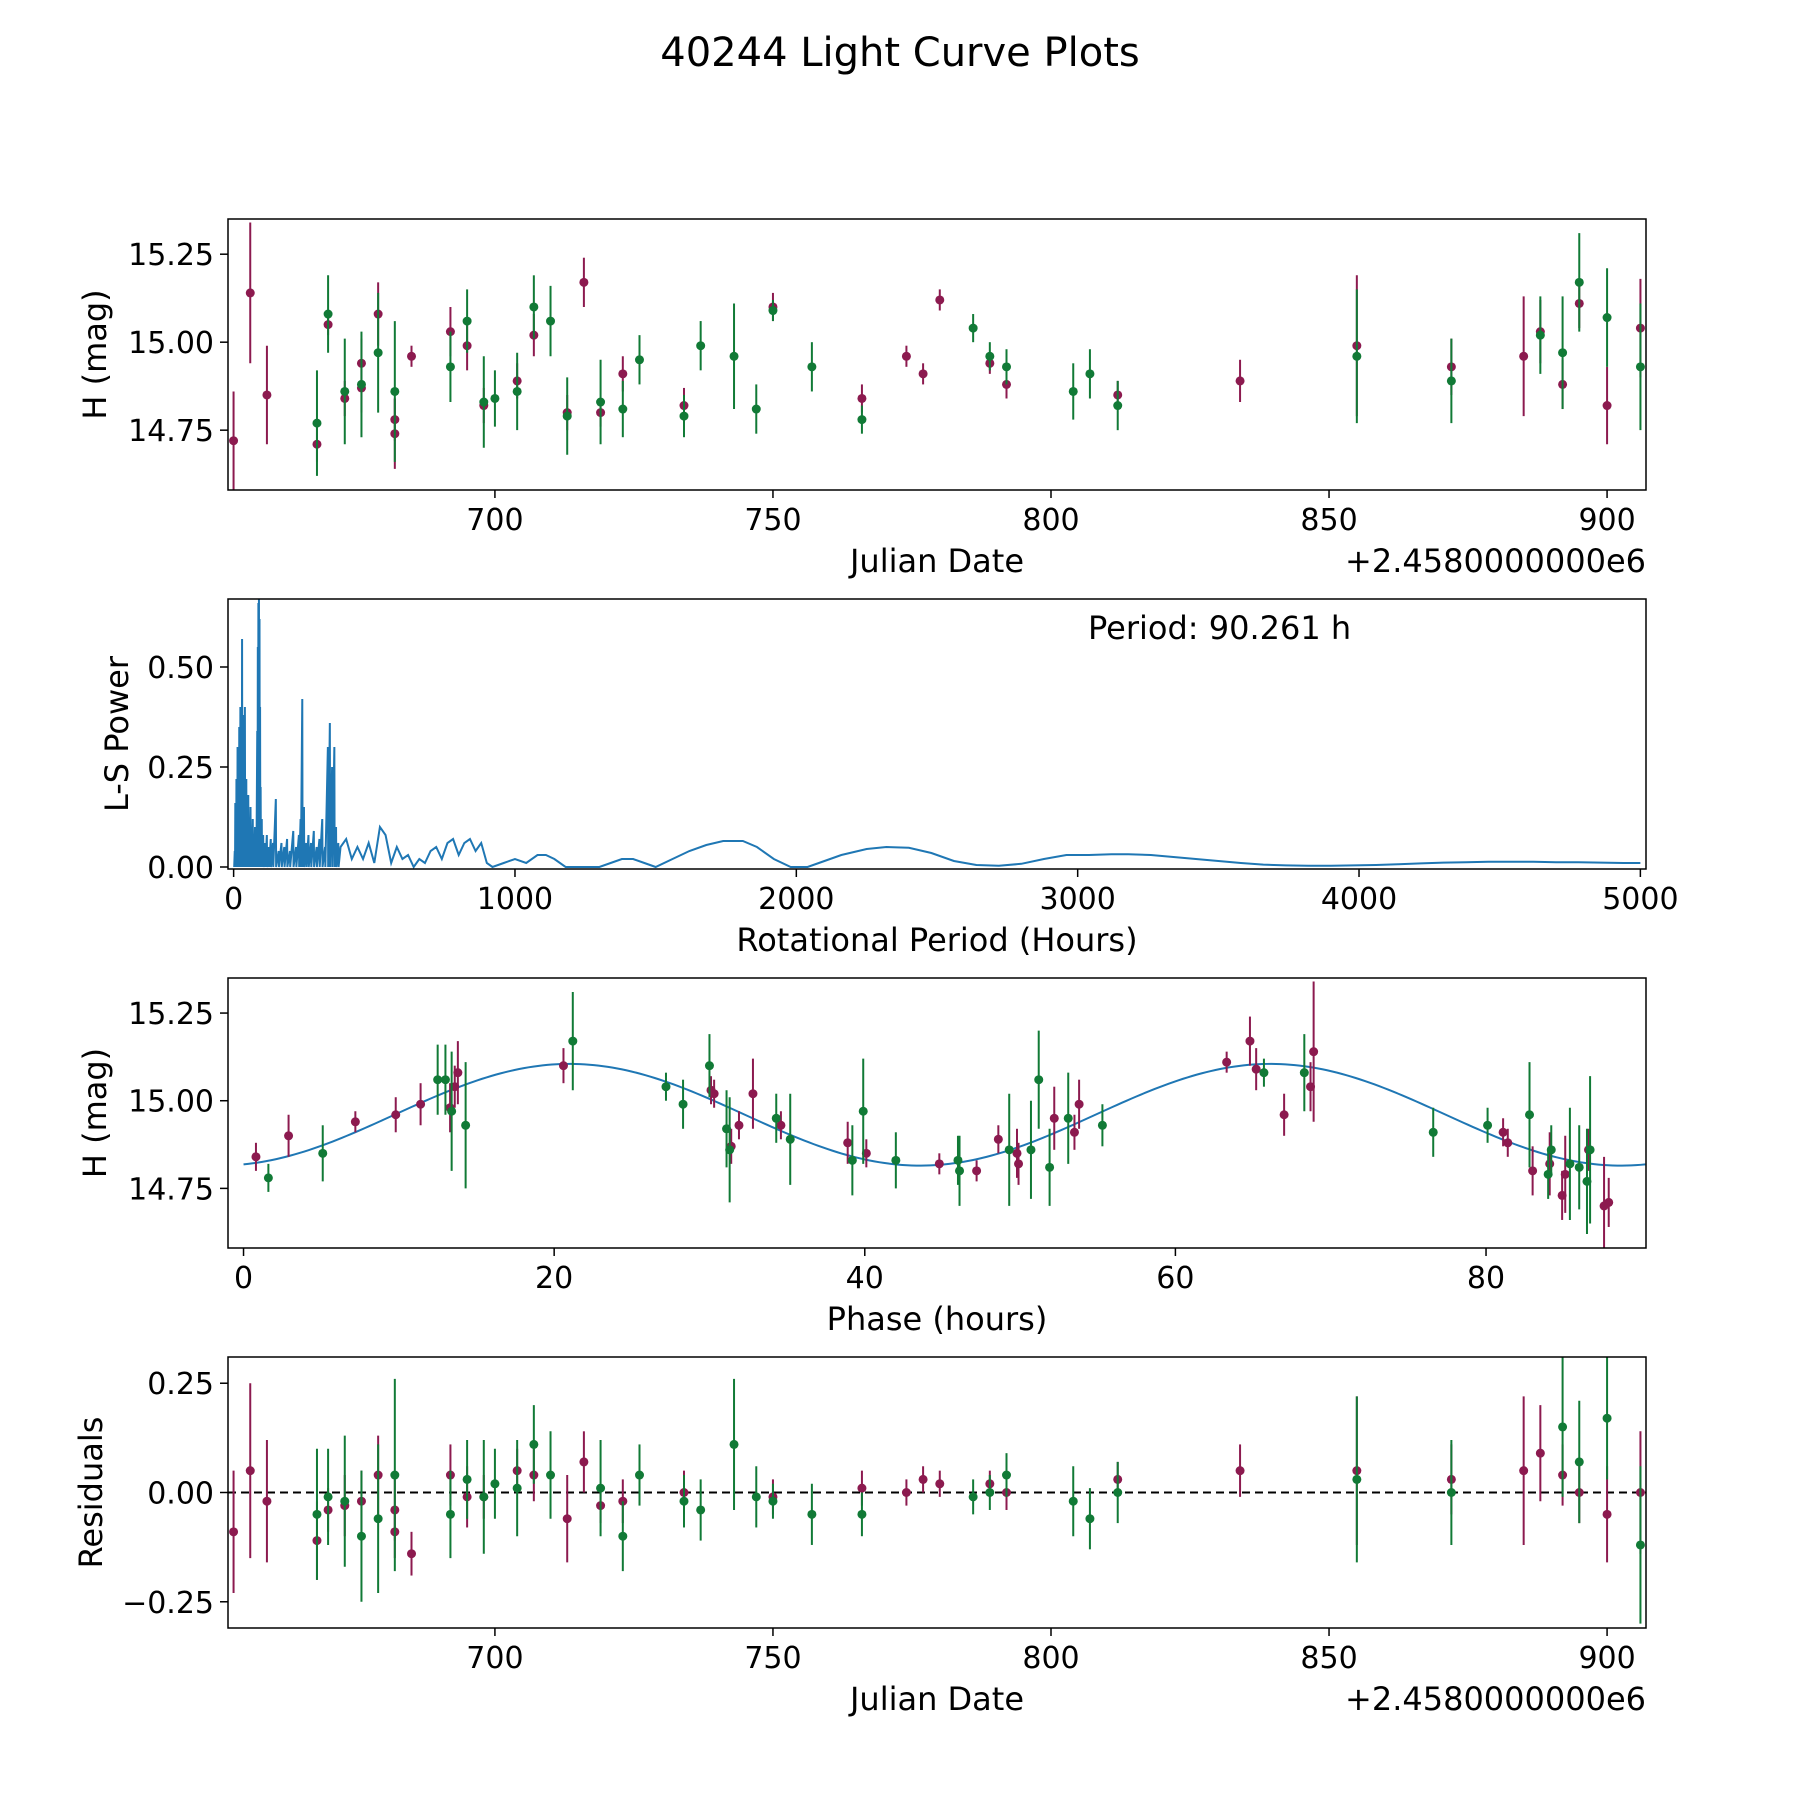 Image resolution: width=1800 pixels, height=1800 pixels. I want to click on x-tick-label: 60, so click(1175, 1278).